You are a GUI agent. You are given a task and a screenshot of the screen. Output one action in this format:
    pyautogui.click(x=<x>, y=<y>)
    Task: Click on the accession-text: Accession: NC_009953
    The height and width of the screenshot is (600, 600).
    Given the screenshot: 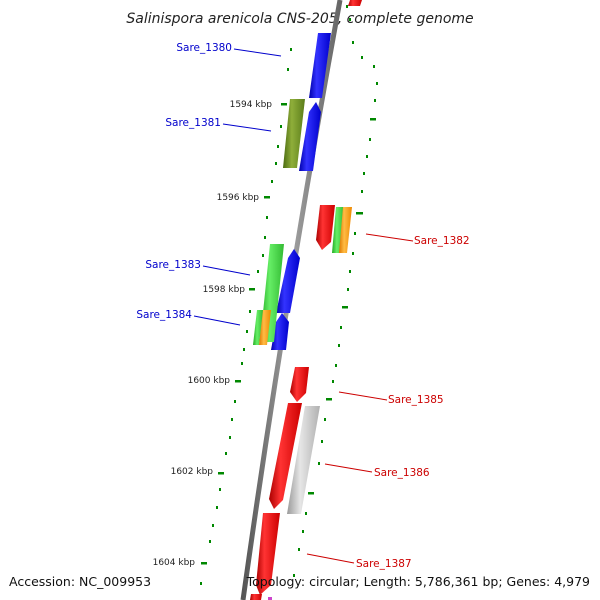 What is the action you would take?
    pyautogui.click(x=80, y=581)
    